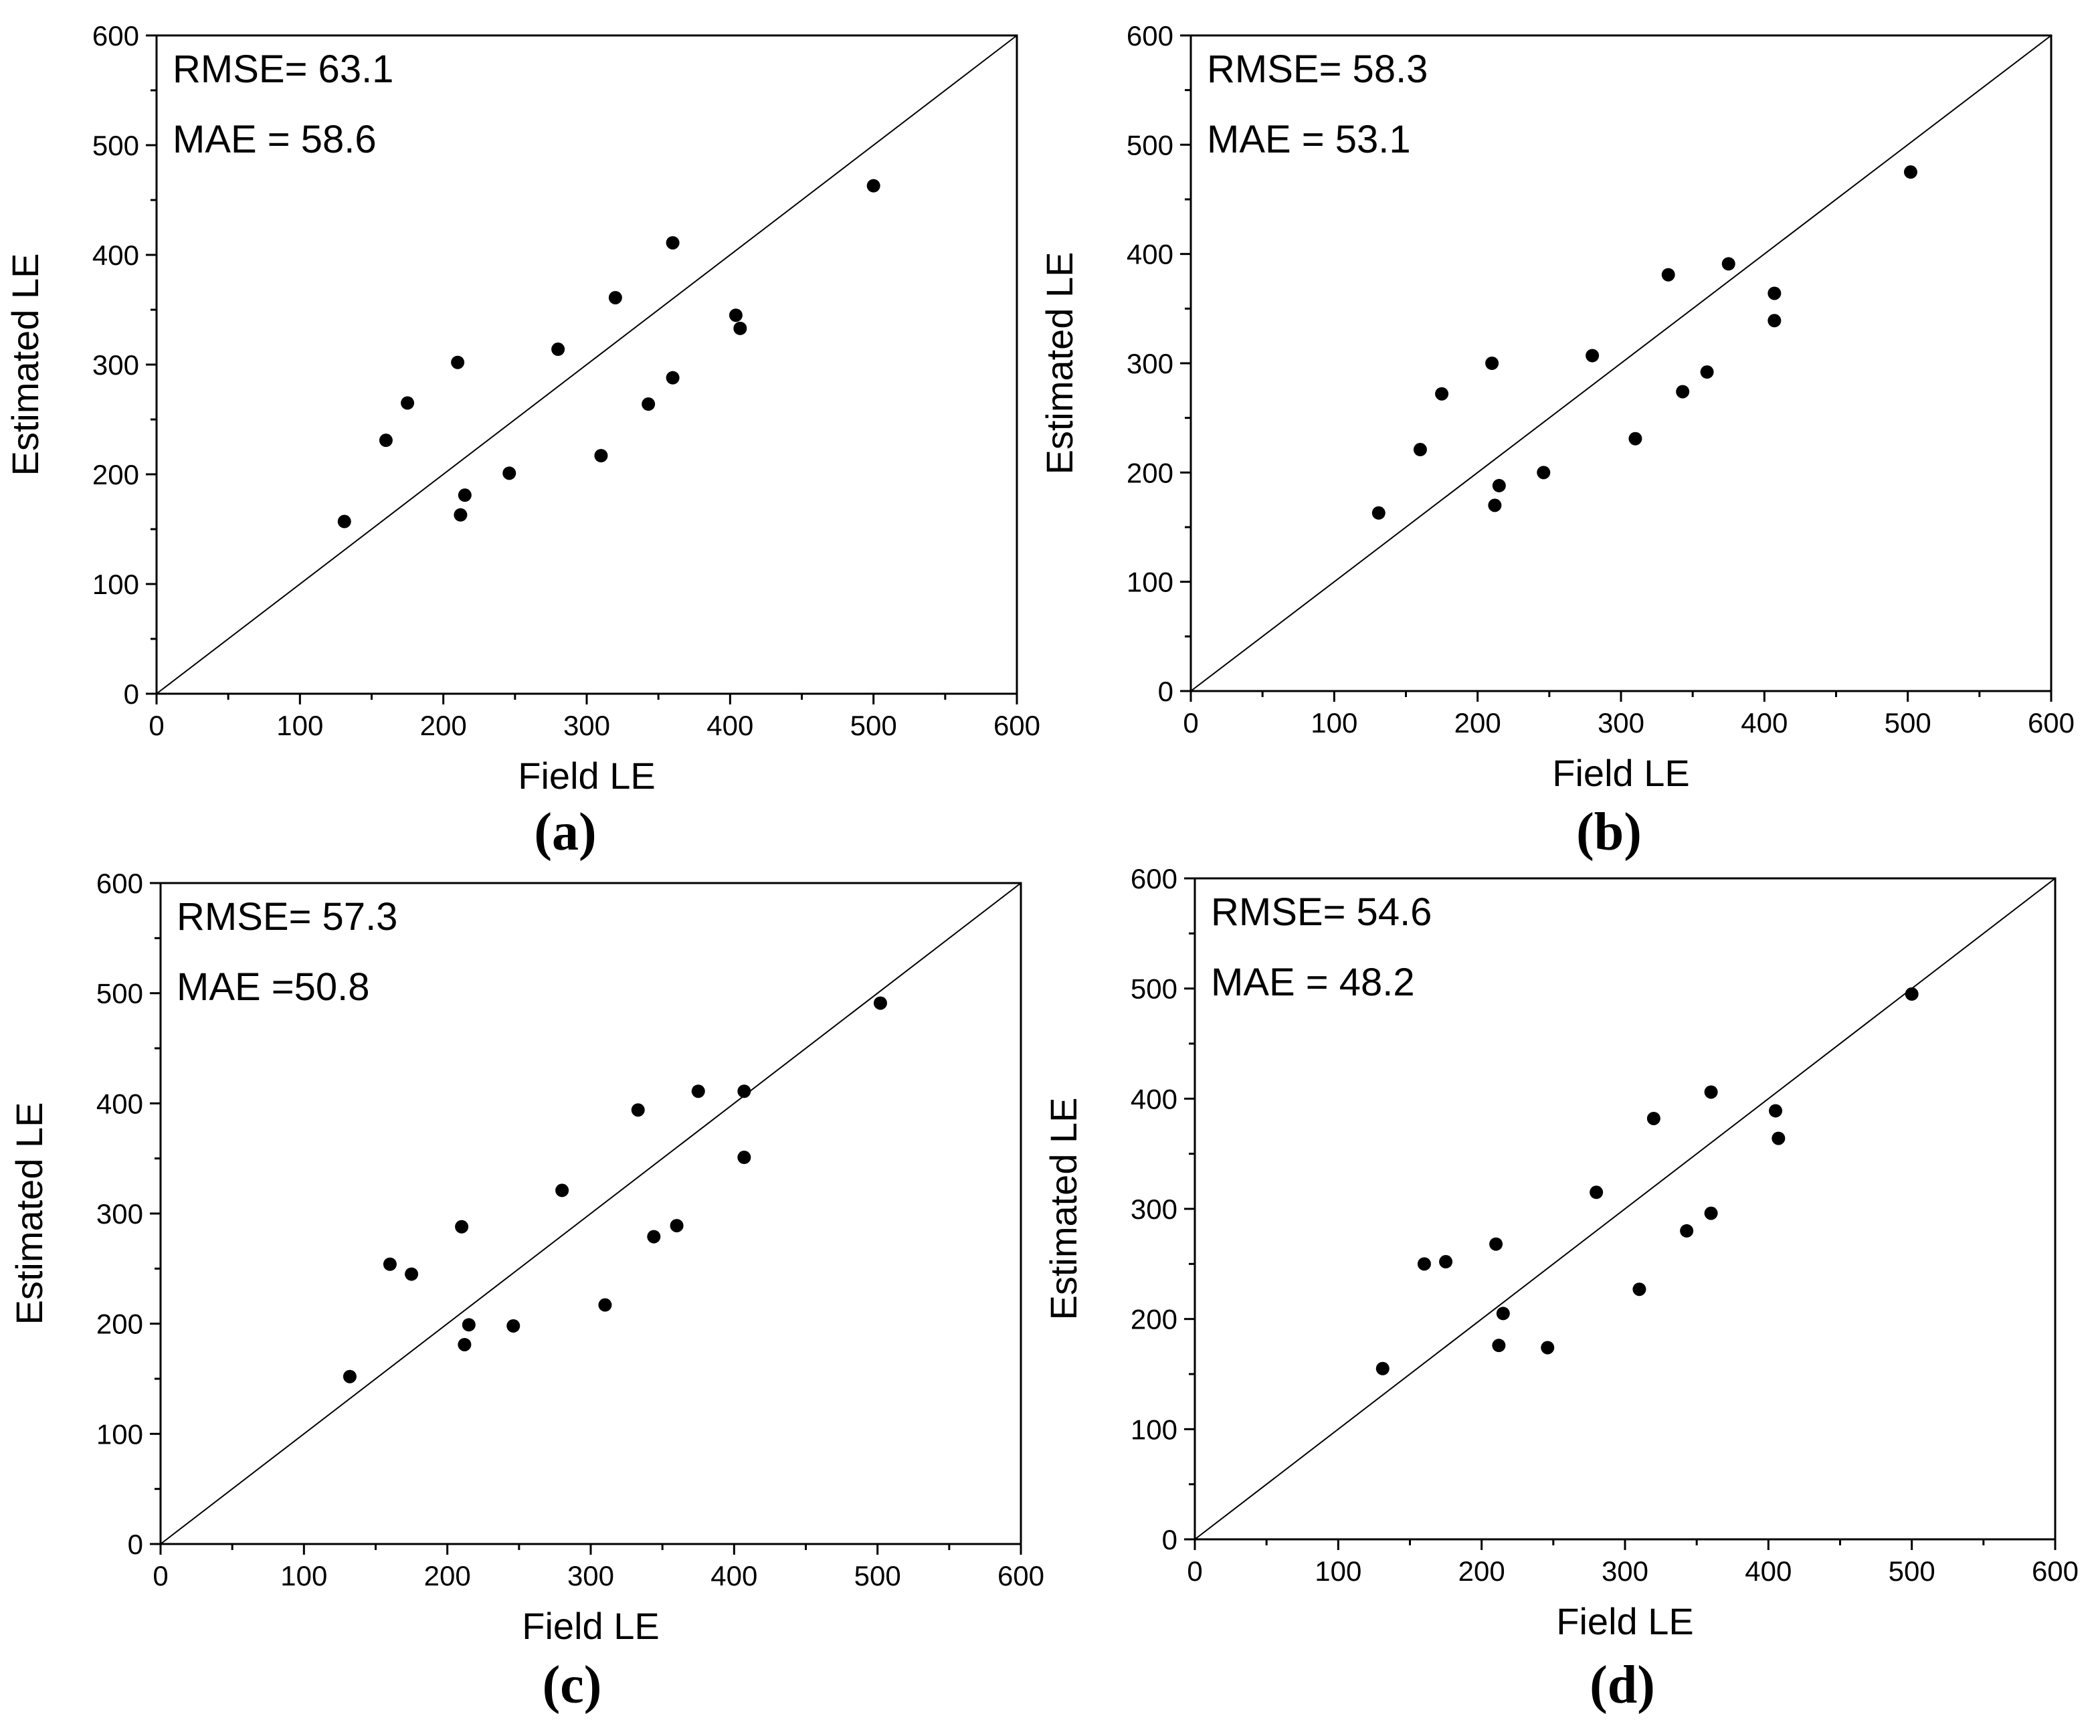 This screenshot has height=1736, width=2100. I want to click on rmse-annotation: RMSE= 57.3, so click(287, 917).